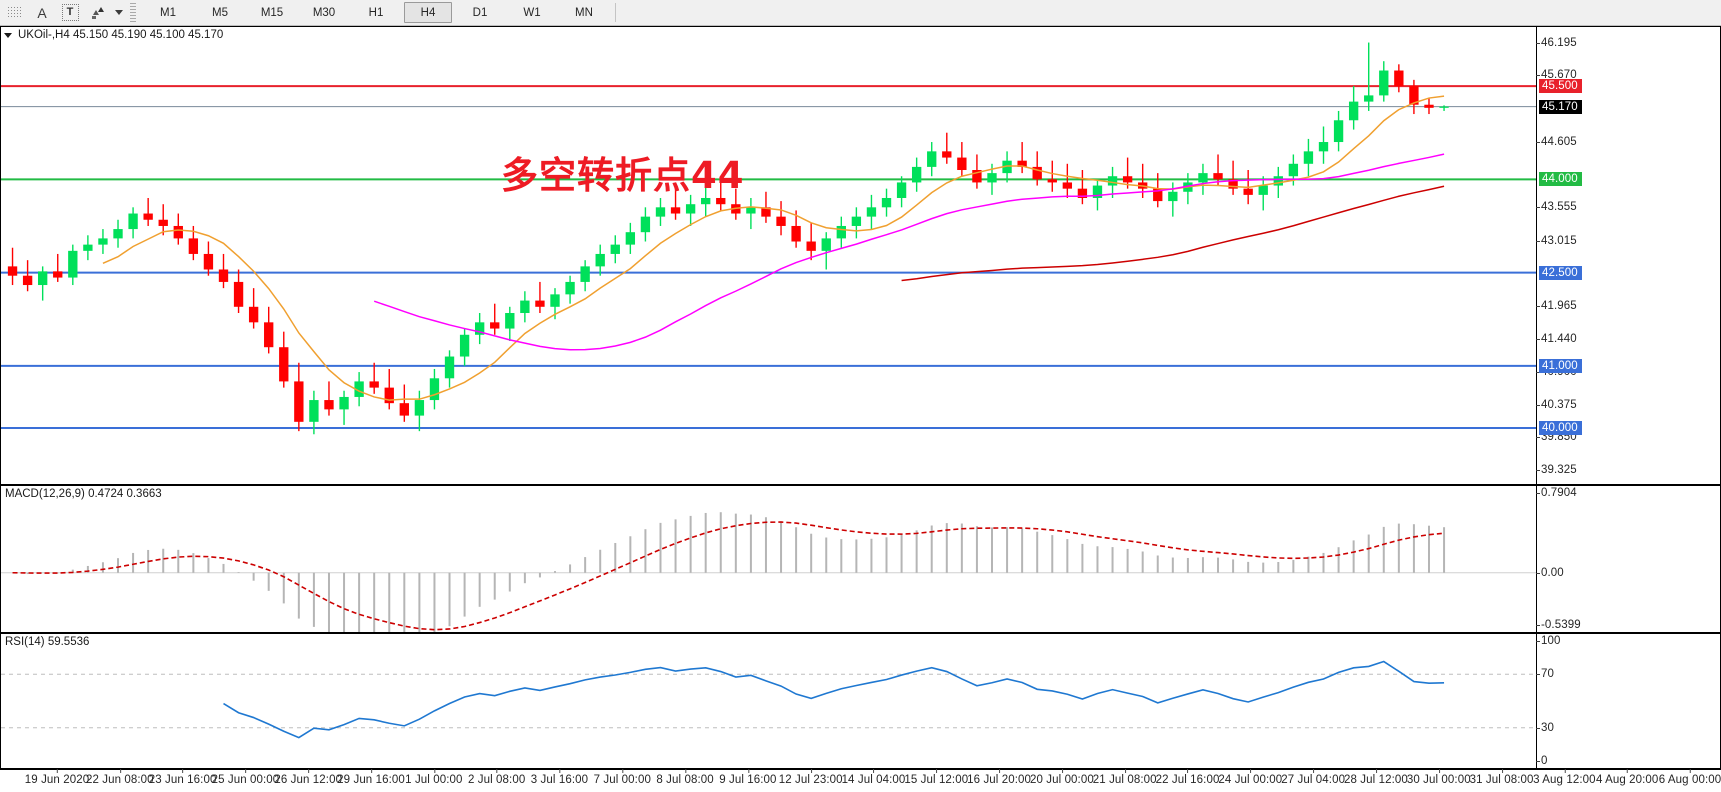 This screenshot has width=1721, height=792. What do you see at coordinates (768, 572) in the screenshot?
I see `macd-svg` at bounding box center [768, 572].